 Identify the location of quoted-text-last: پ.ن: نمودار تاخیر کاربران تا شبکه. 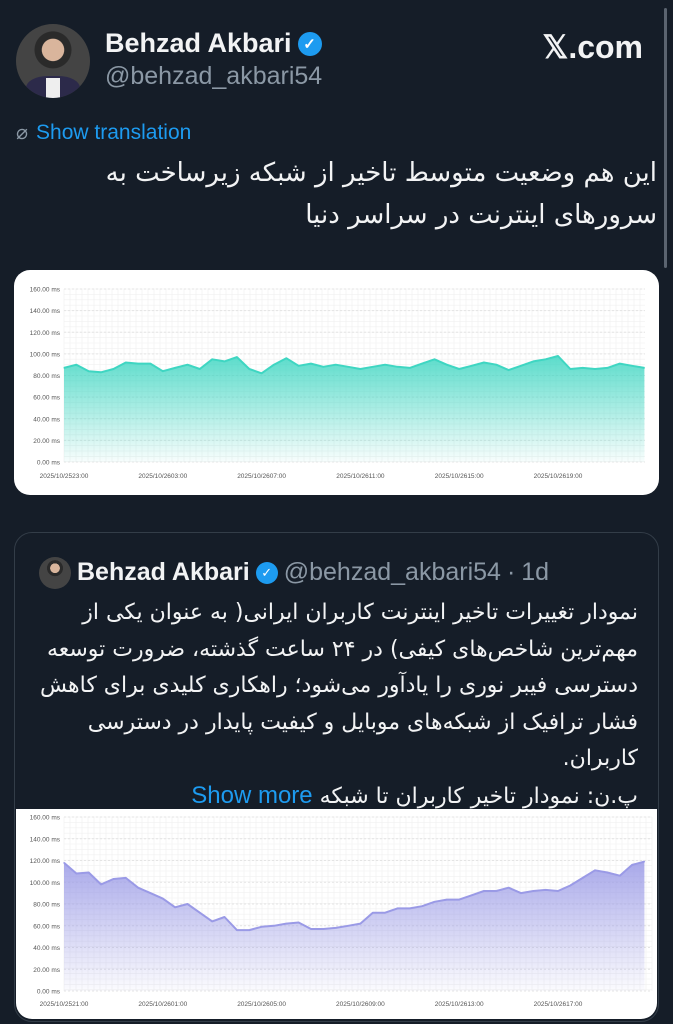
(478, 796).